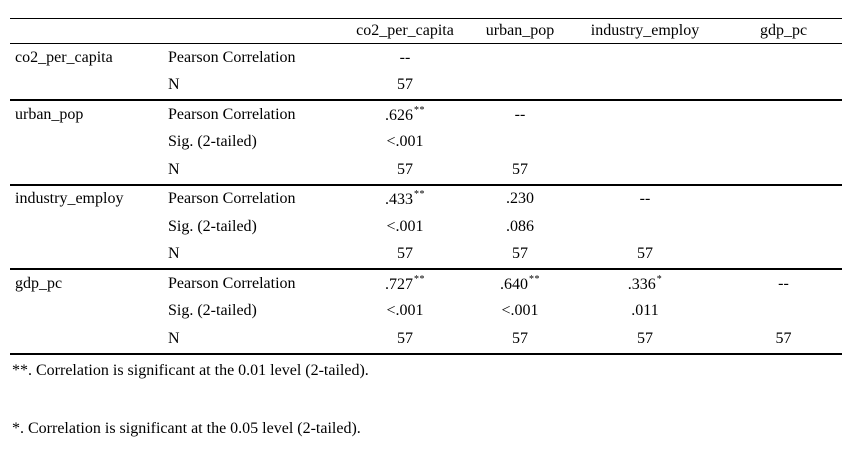 The width and height of the screenshot is (866, 458). I want to click on cell-value: .626, so click(399, 115).